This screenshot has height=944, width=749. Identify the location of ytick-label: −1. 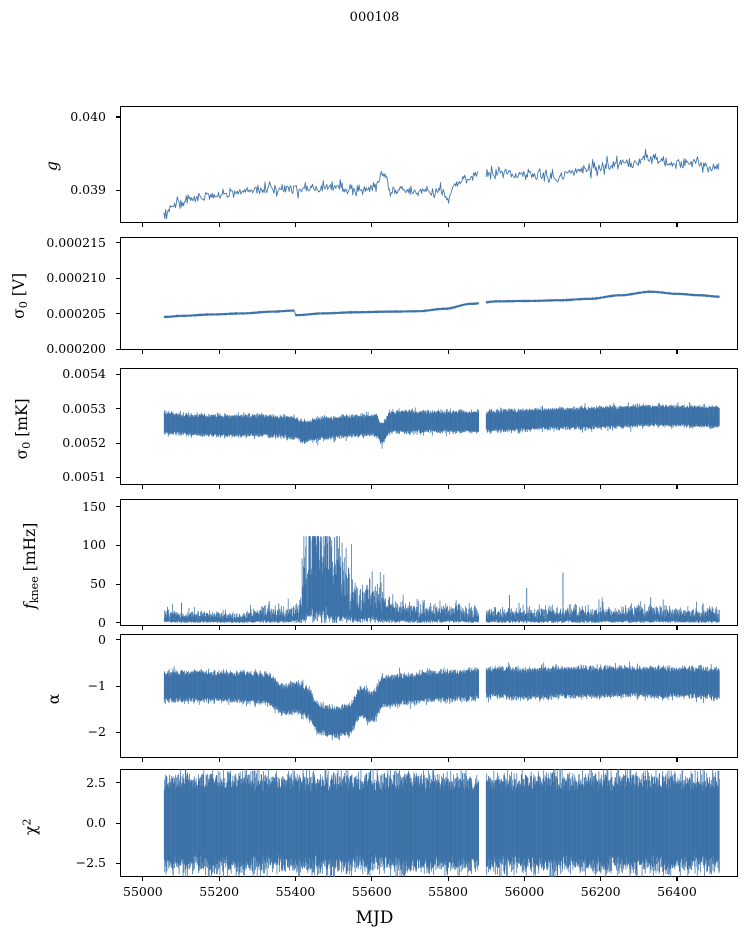
(96, 685).